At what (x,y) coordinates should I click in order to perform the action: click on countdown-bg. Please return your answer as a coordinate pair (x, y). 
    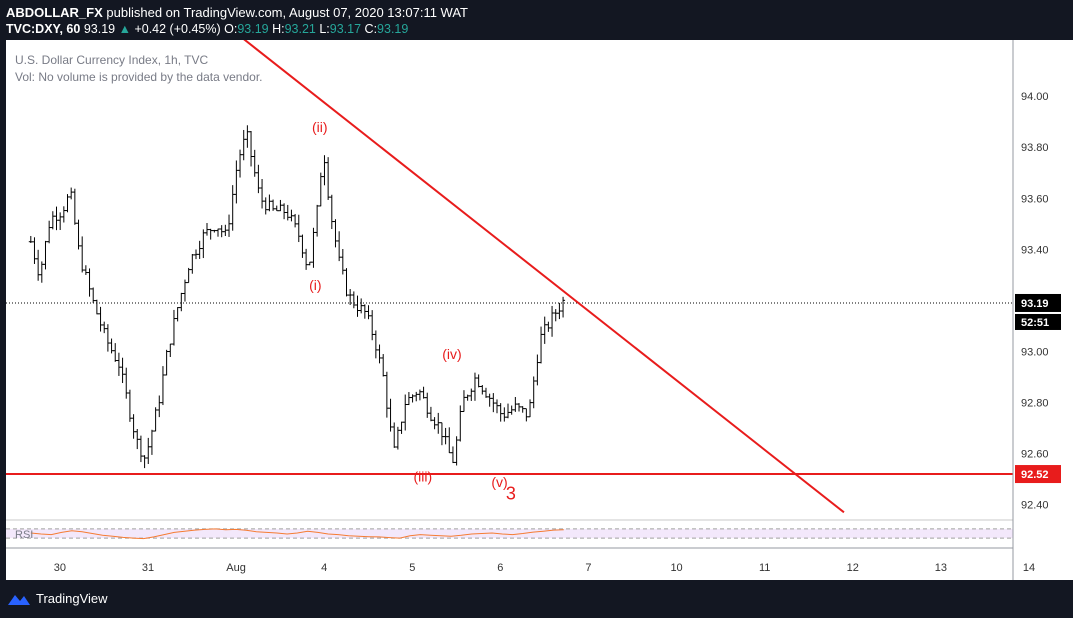
    Looking at the image, I should click on (1038, 321).